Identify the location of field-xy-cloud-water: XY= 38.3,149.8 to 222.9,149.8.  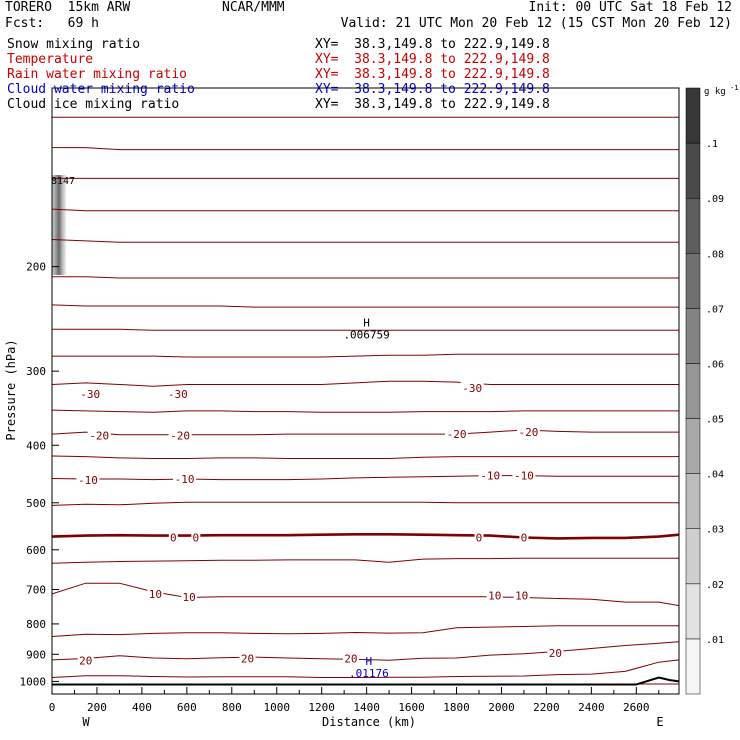
(432, 89).